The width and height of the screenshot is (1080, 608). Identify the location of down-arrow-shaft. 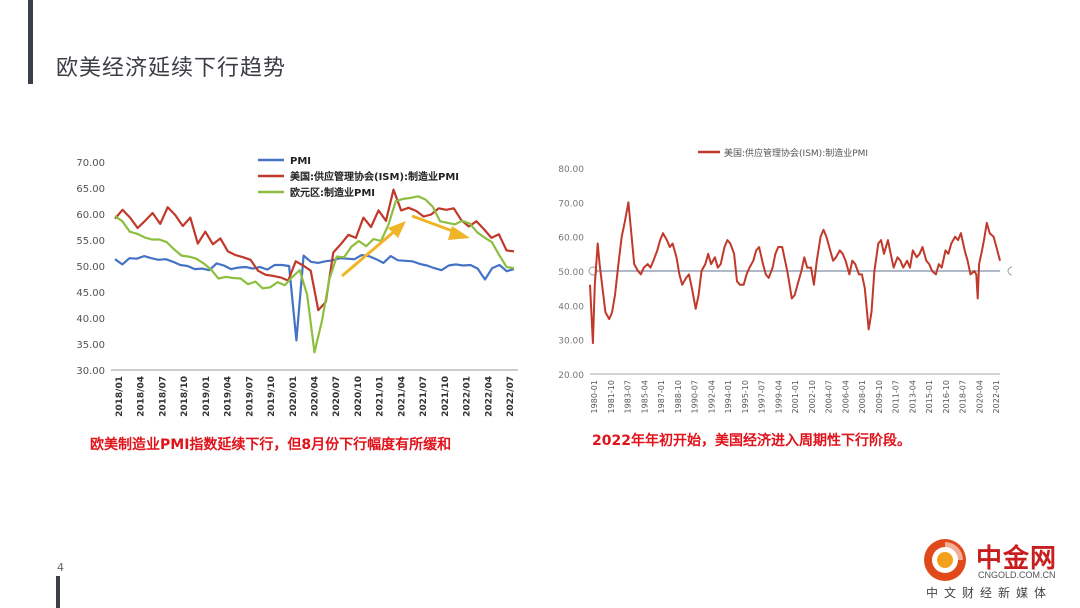
(435, 224).